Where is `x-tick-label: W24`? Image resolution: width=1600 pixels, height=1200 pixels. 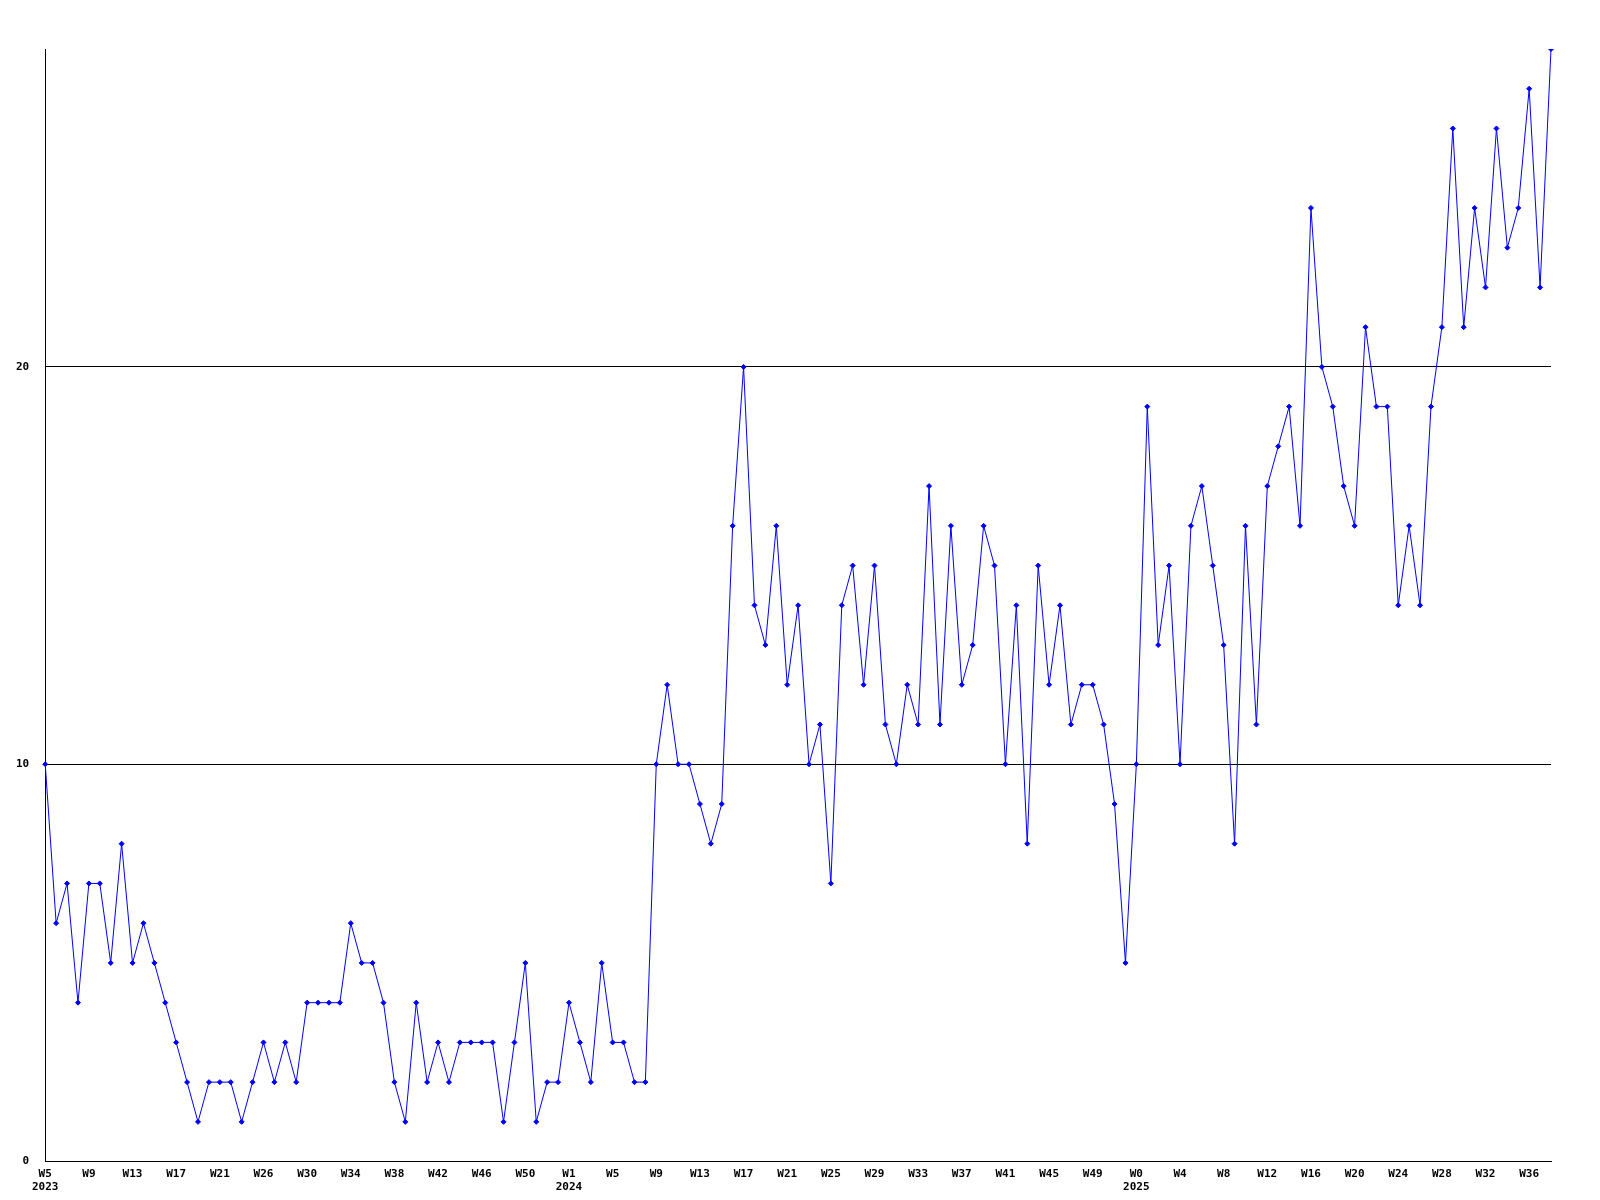 x-tick-label: W24 is located at coordinates (1398, 1174).